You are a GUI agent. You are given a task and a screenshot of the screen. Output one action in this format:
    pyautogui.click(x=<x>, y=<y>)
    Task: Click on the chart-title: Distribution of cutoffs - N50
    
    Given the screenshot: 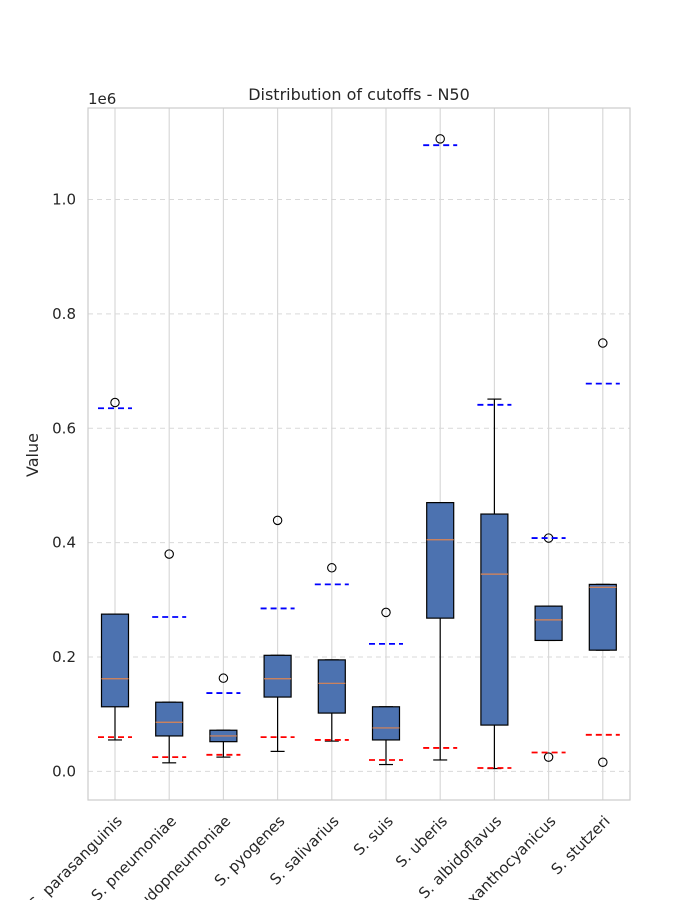 What is the action you would take?
    pyautogui.click(x=359, y=94)
    